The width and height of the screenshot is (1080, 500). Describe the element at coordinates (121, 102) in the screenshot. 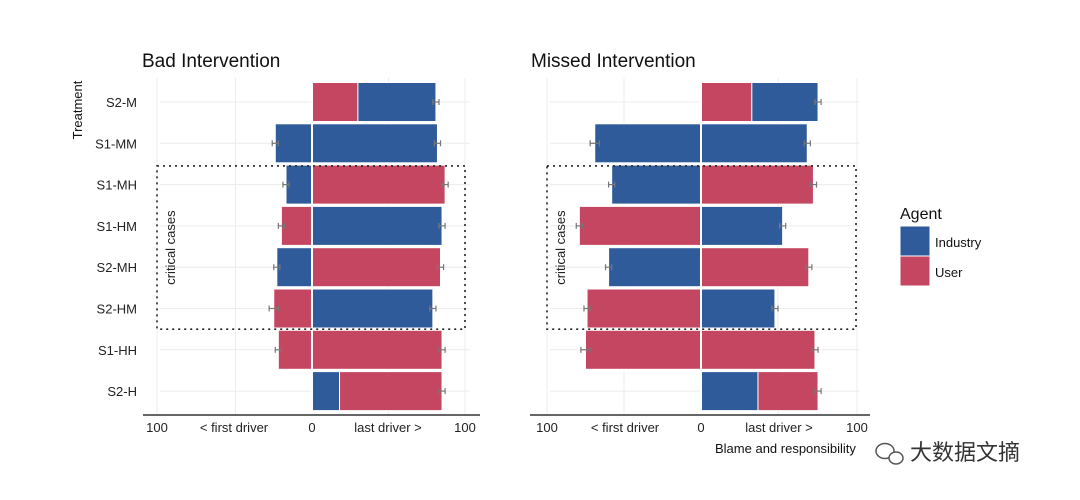

I see `y-tick-label: S2-M` at that location.